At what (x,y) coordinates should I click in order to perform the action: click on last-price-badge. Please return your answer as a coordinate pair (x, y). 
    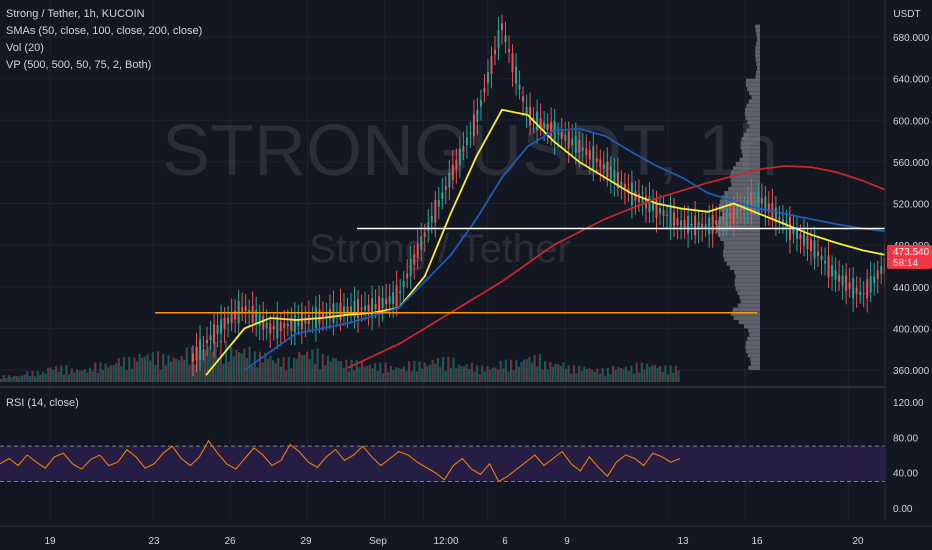
    Looking at the image, I should click on (909, 256).